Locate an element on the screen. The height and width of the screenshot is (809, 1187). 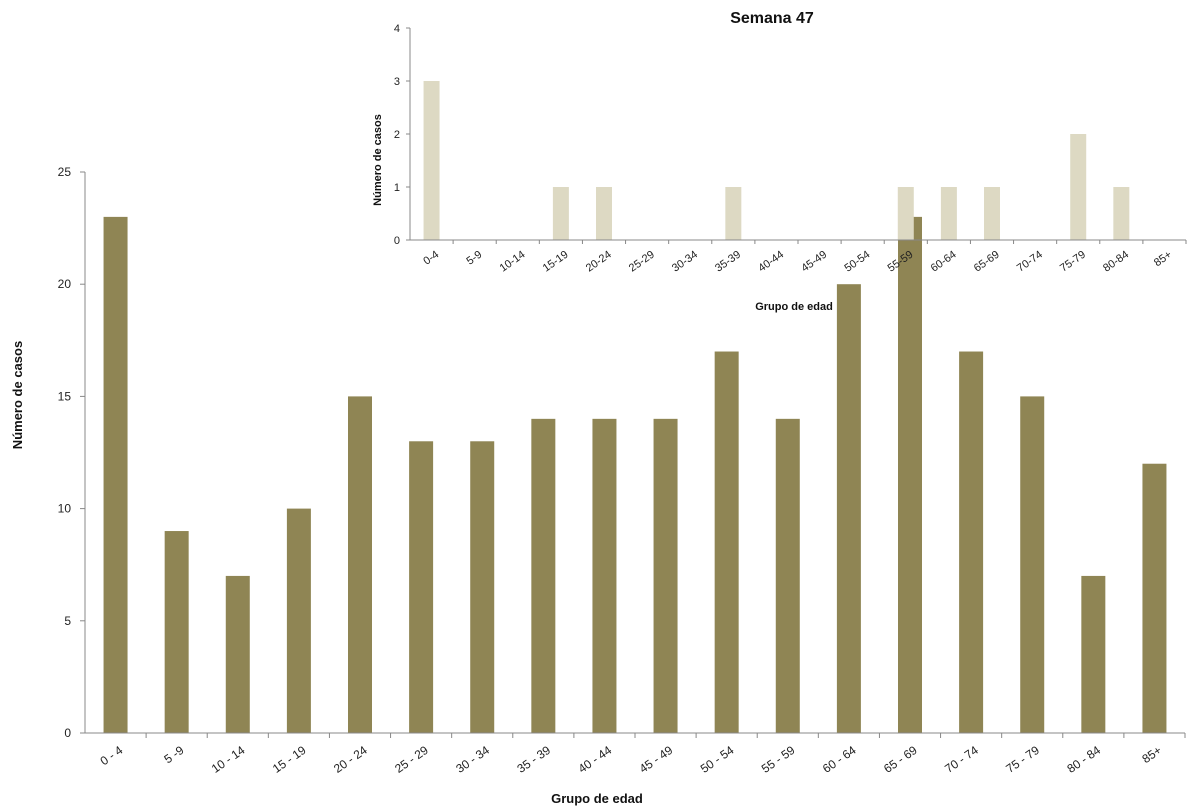
inset-x-tick-label: 40-44 is located at coordinates (771, 262).